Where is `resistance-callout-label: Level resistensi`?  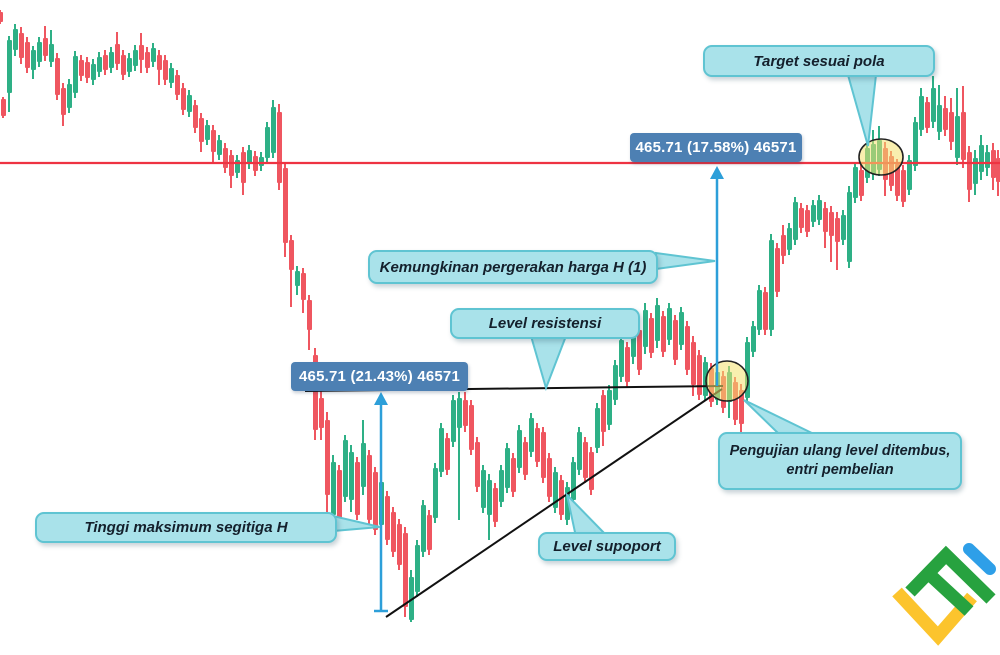
resistance-callout-label: Level resistensi is located at coordinates (545, 323).